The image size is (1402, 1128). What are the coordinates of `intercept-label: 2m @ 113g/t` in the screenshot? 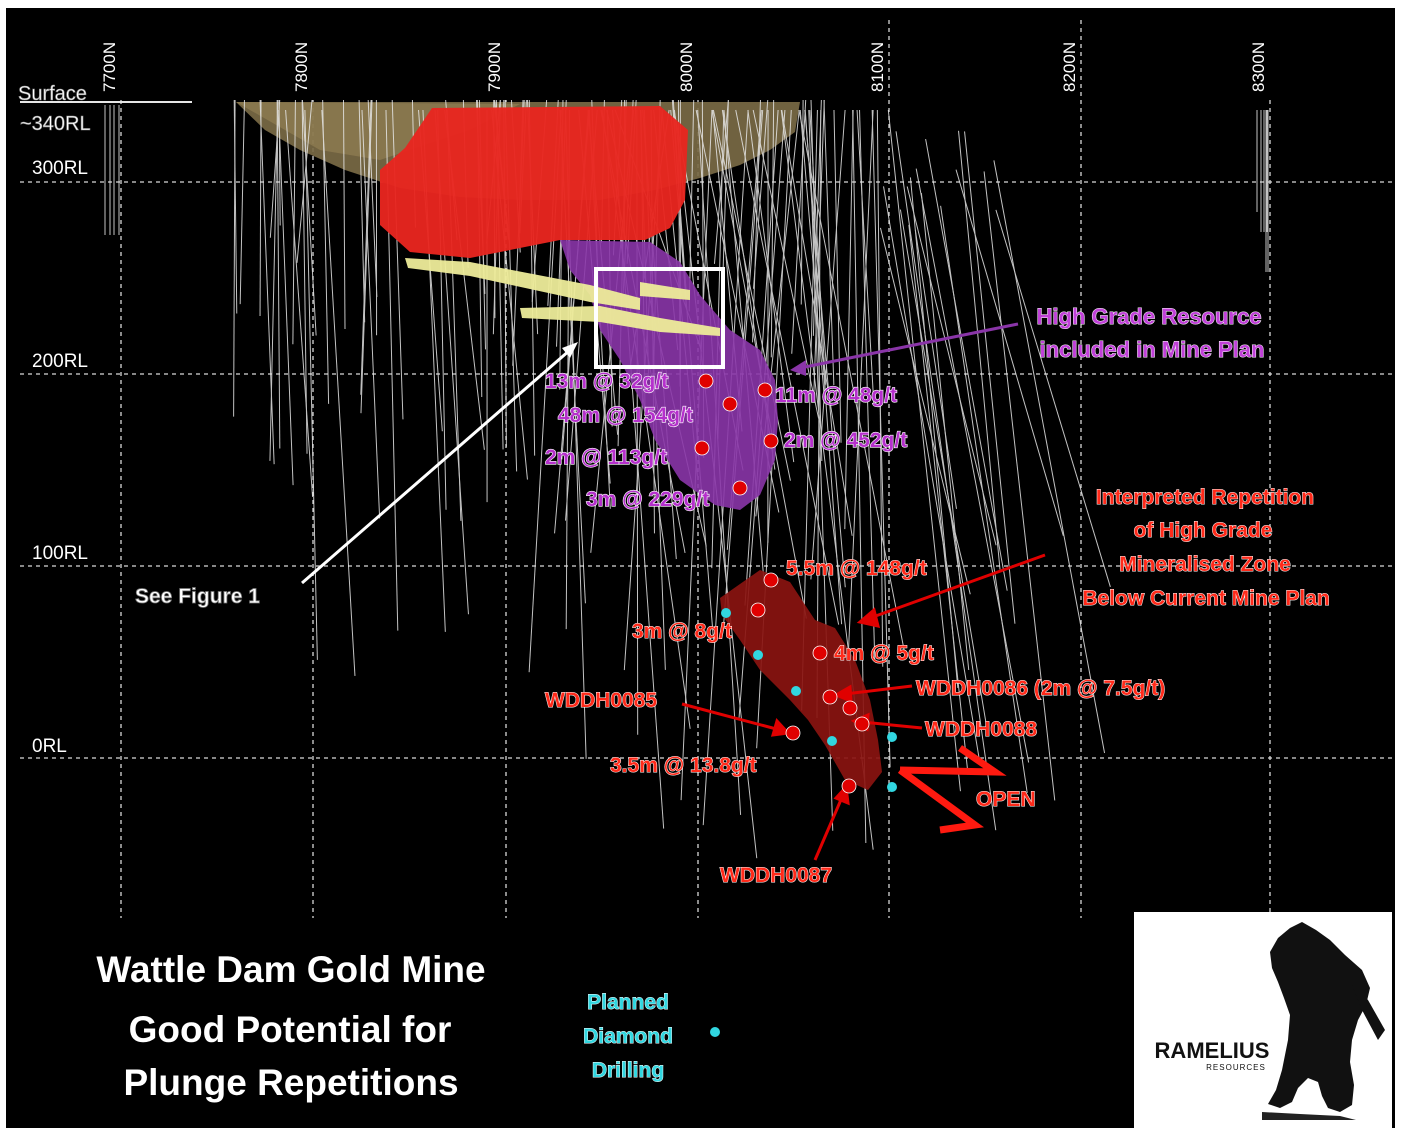 It's located at (606, 457).